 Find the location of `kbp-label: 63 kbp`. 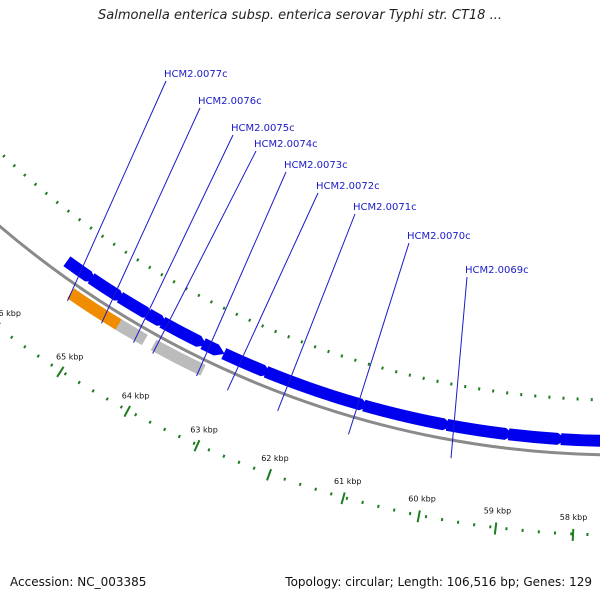

kbp-label: 63 kbp is located at coordinates (204, 429).